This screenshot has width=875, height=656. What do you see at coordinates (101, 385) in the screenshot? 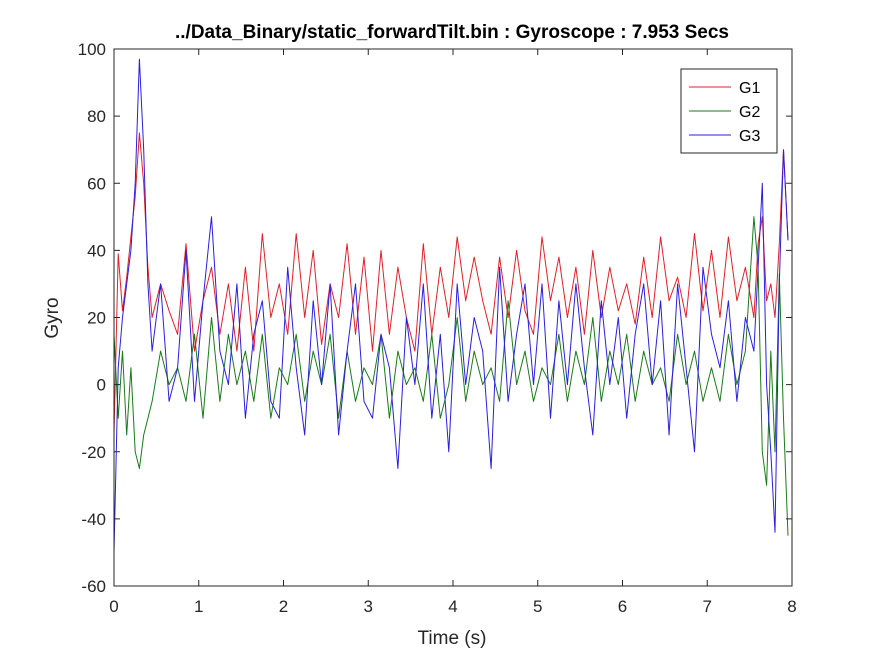
I see `y-tick-label: 0` at bounding box center [101, 385].